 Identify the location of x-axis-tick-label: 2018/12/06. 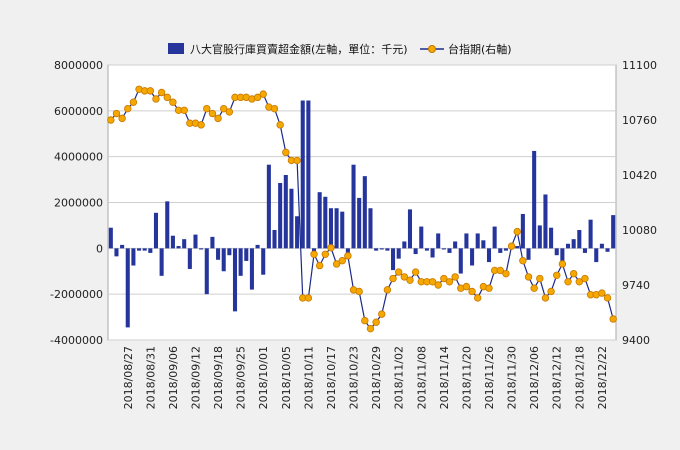
(534, 377).